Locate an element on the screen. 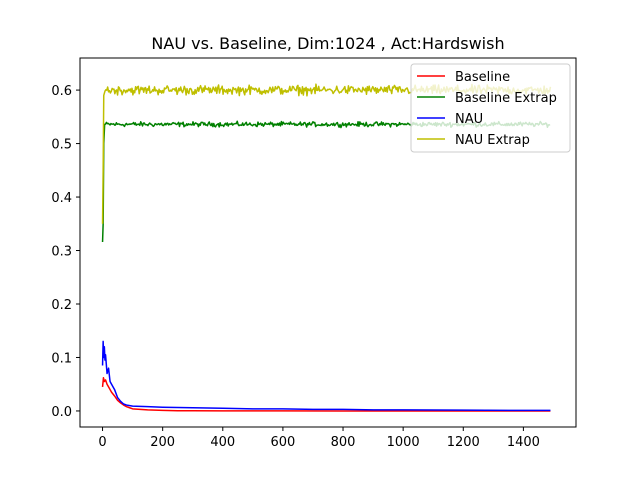 This screenshot has height=480, width=640. legend: Baseline Baseline Extrap NAU NAU Extrap is located at coordinates (490, 108).